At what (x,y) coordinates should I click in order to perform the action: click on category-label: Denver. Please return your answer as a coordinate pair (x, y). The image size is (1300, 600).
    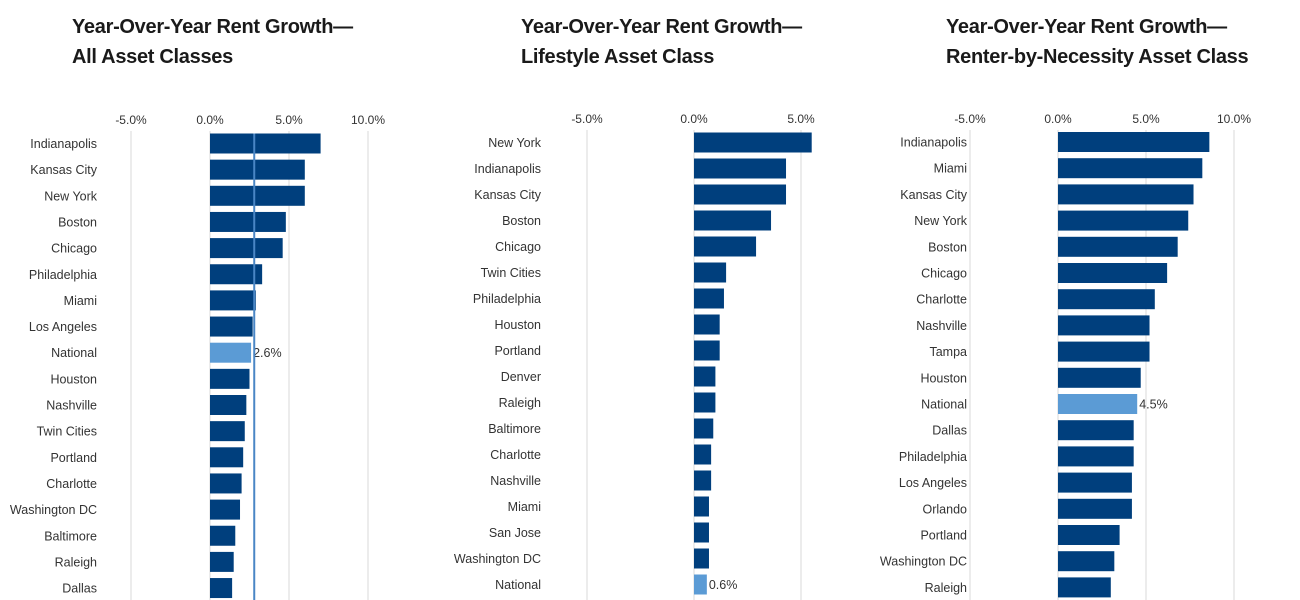
    Looking at the image, I should click on (521, 377).